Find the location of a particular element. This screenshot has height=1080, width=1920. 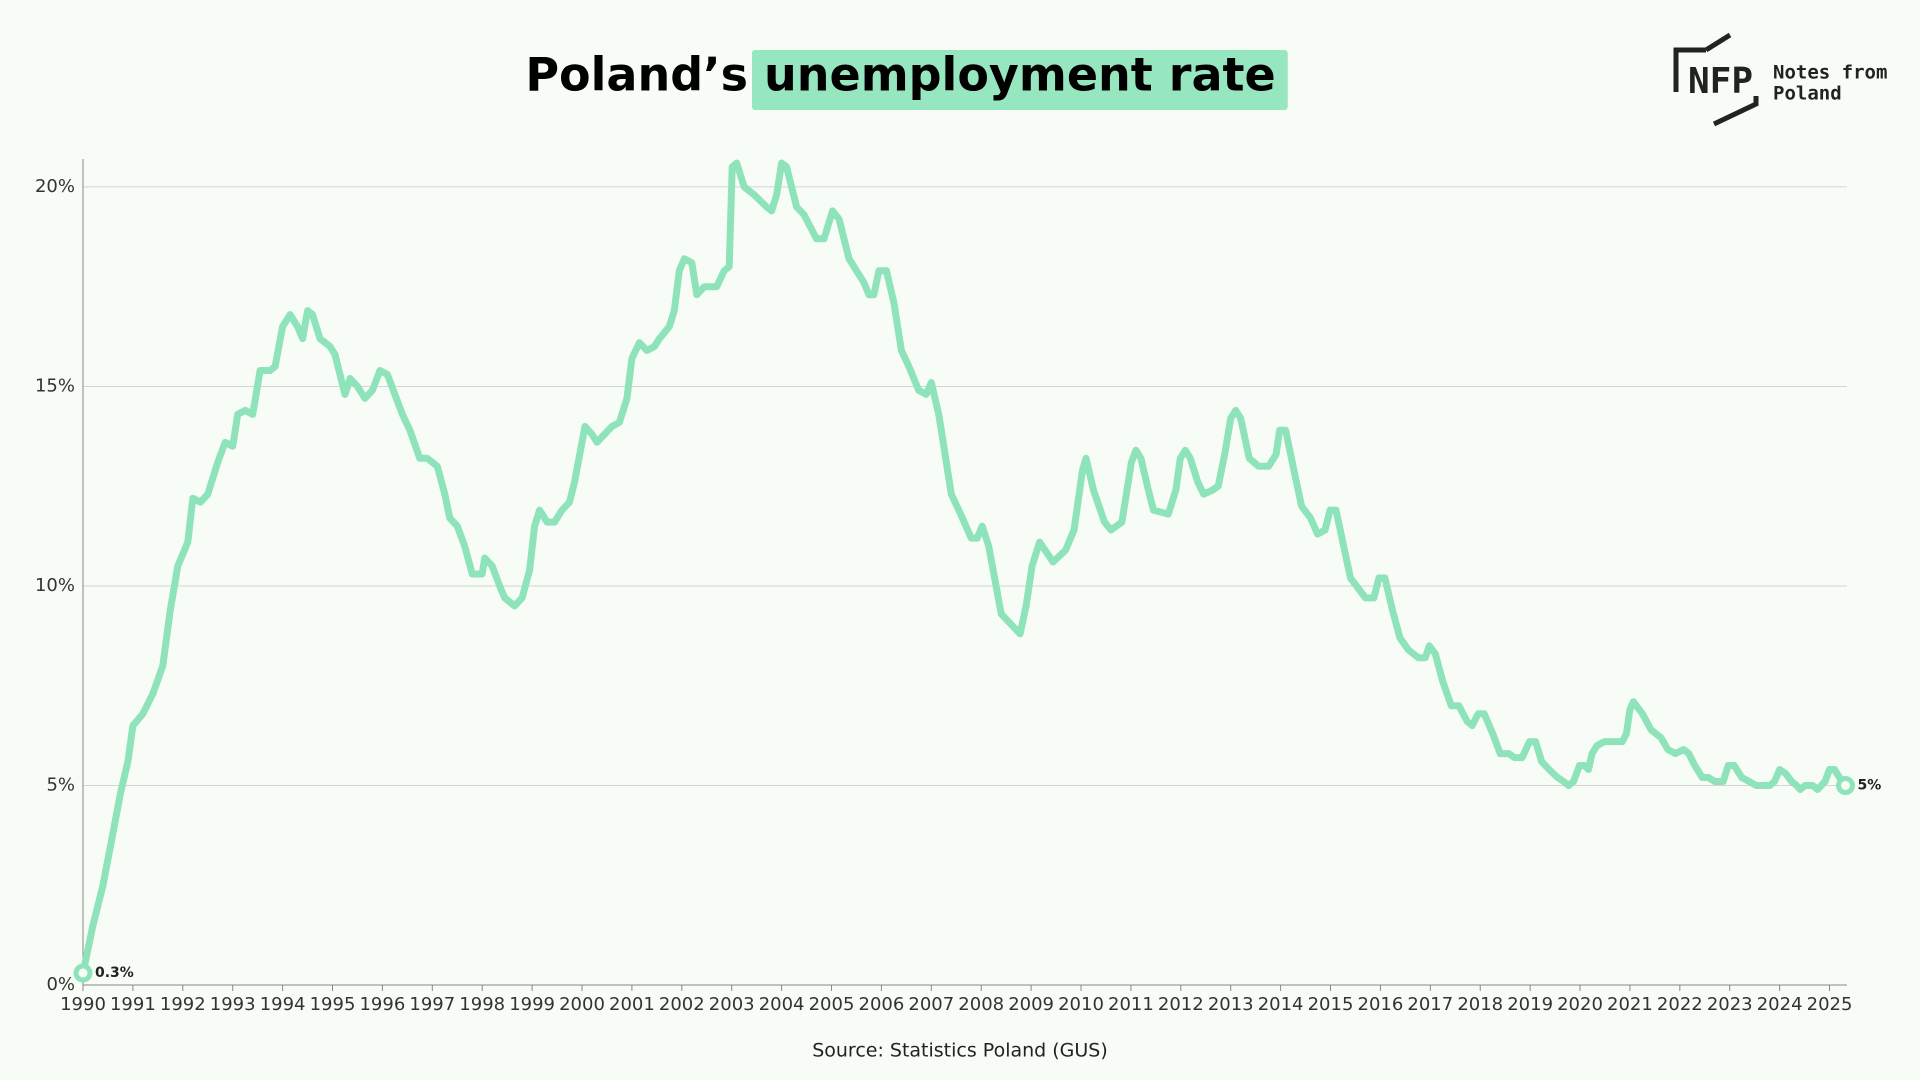

x-tick-label: 2014 is located at coordinates (1281, 1004).